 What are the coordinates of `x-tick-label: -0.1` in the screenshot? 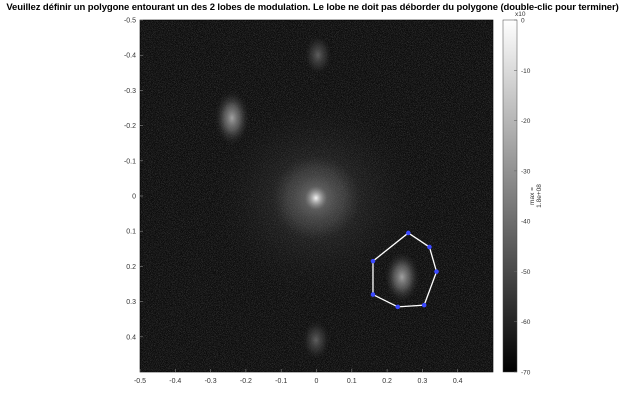 It's located at (281, 381).